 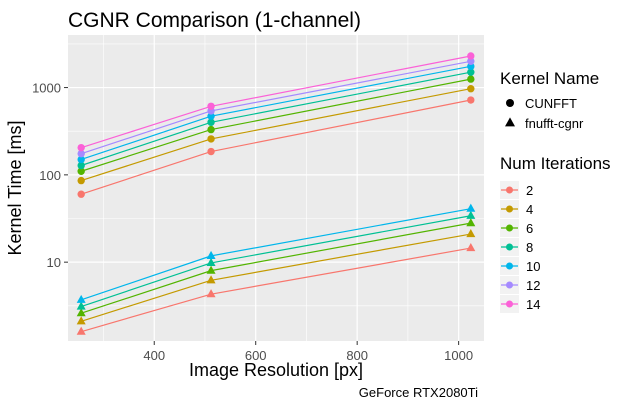 I want to click on legend-kernel-title: Kernel Name, so click(x=549, y=78).